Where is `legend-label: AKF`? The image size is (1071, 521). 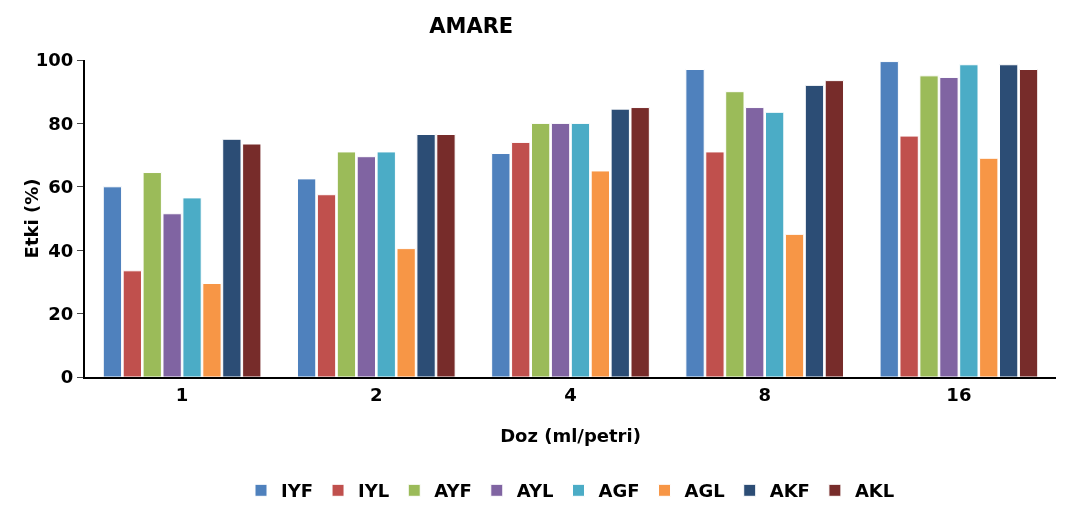 legend-label: AKF is located at coordinates (789, 491).